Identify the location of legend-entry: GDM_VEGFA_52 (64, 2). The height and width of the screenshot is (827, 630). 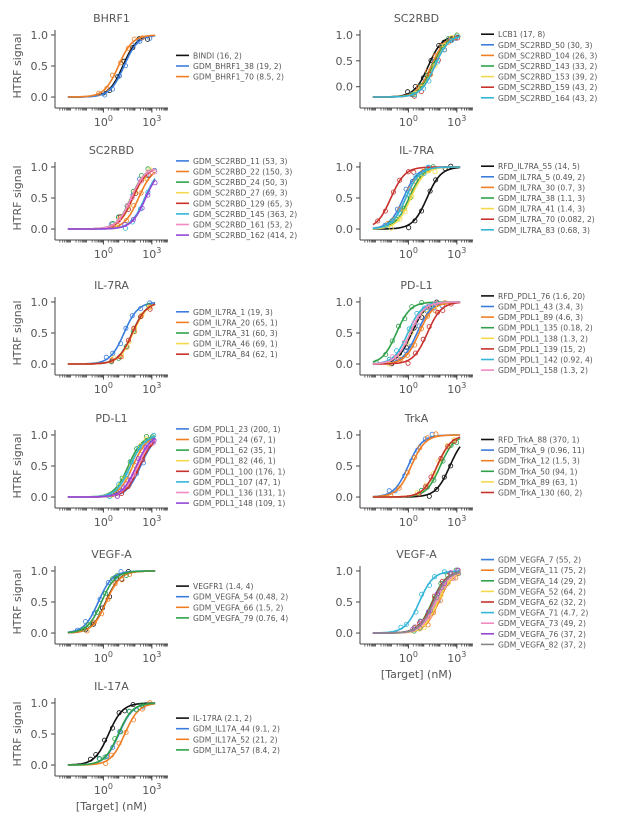
(542, 591).